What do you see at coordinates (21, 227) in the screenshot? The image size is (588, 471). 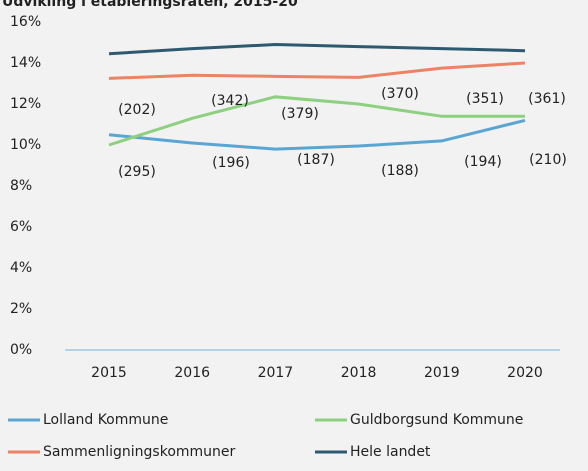 I see `y-tick-label: 6%` at bounding box center [21, 227].